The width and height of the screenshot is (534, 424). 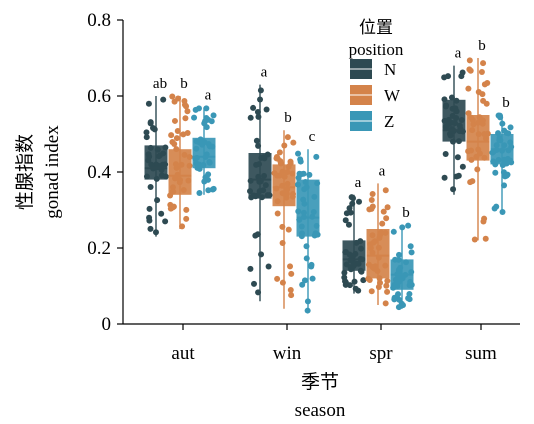 What do you see at coordinates (107, 324) in the screenshot?
I see `y-tick-label: 0` at bounding box center [107, 324].